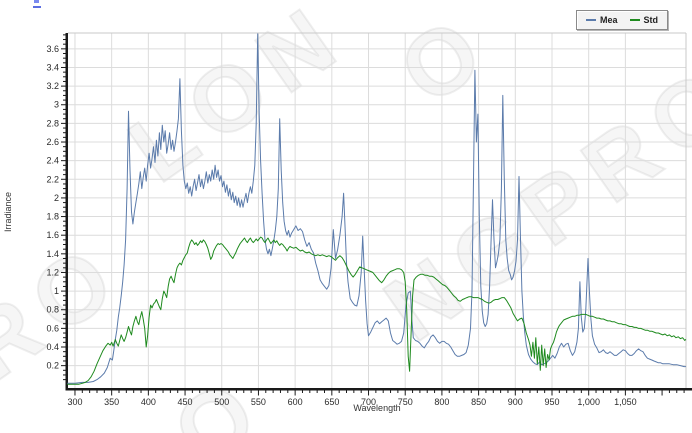 This screenshot has height=433, width=692. I want to click on y-axis-title-wrap: Irradiance, so click(8, 211).